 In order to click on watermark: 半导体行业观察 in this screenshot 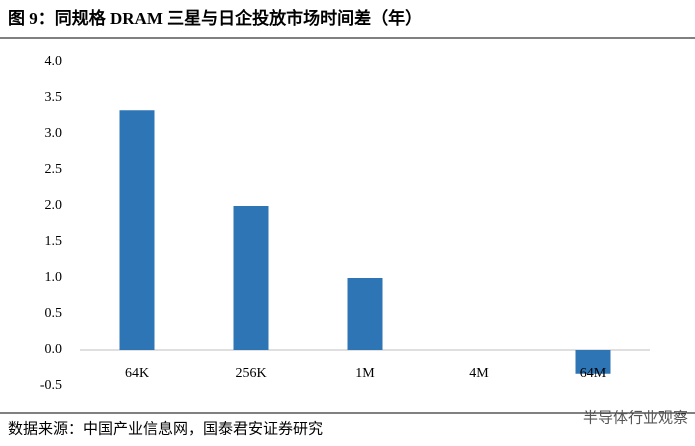, I will do `click(635, 418)`.